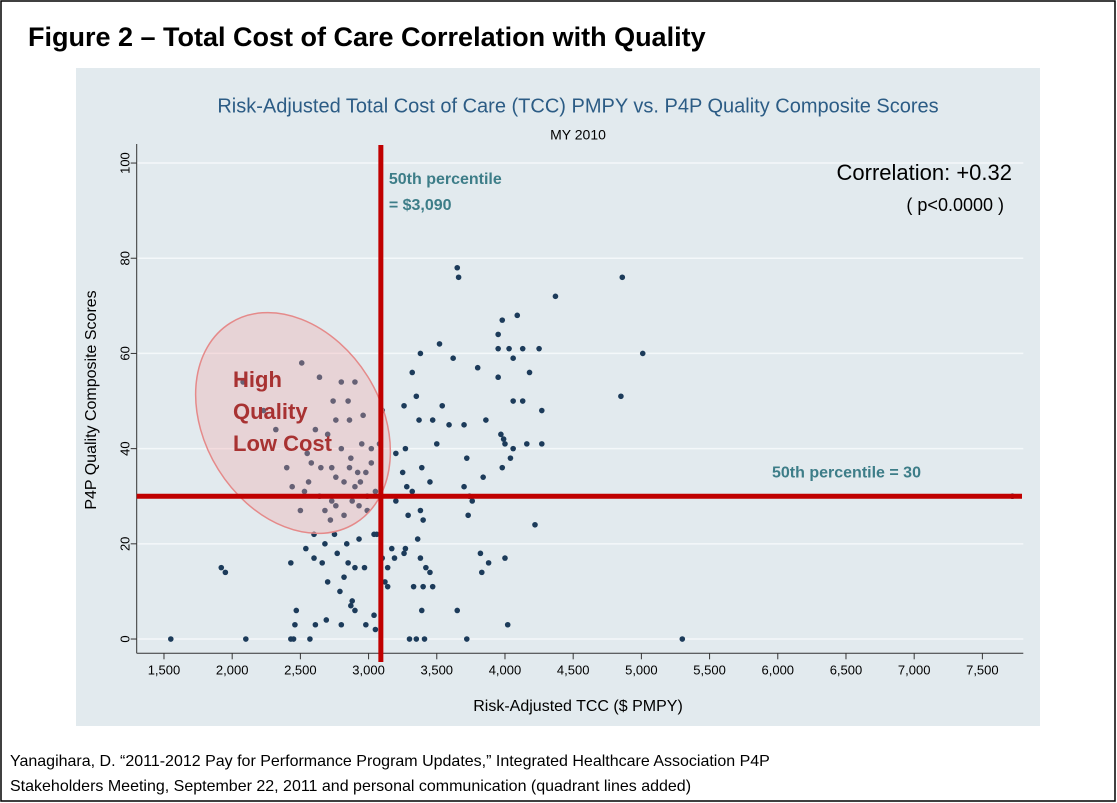  What do you see at coordinates (124, 544) in the screenshot?
I see `y-tick-label: 20` at bounding box center [124, 544].